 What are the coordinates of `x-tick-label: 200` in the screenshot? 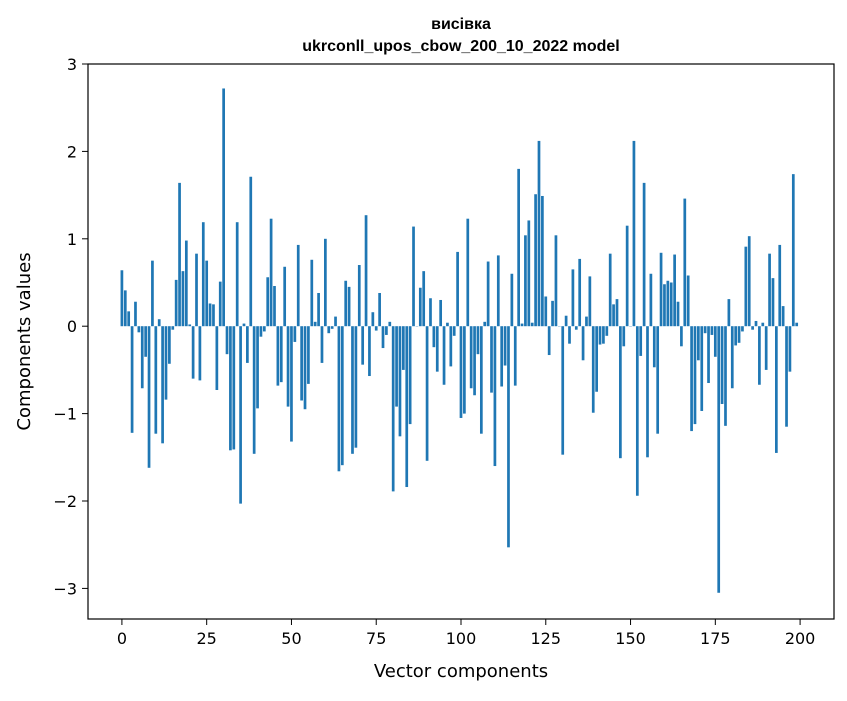 It's located at (800, 638).